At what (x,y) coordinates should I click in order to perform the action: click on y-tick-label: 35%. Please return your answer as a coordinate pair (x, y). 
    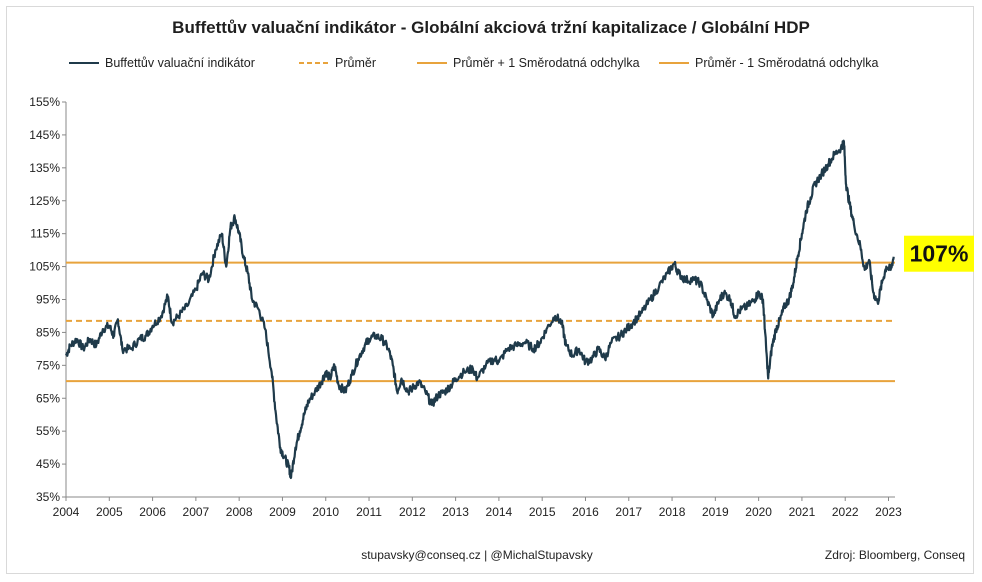
    Looking at the image, I should click on (48, 497).